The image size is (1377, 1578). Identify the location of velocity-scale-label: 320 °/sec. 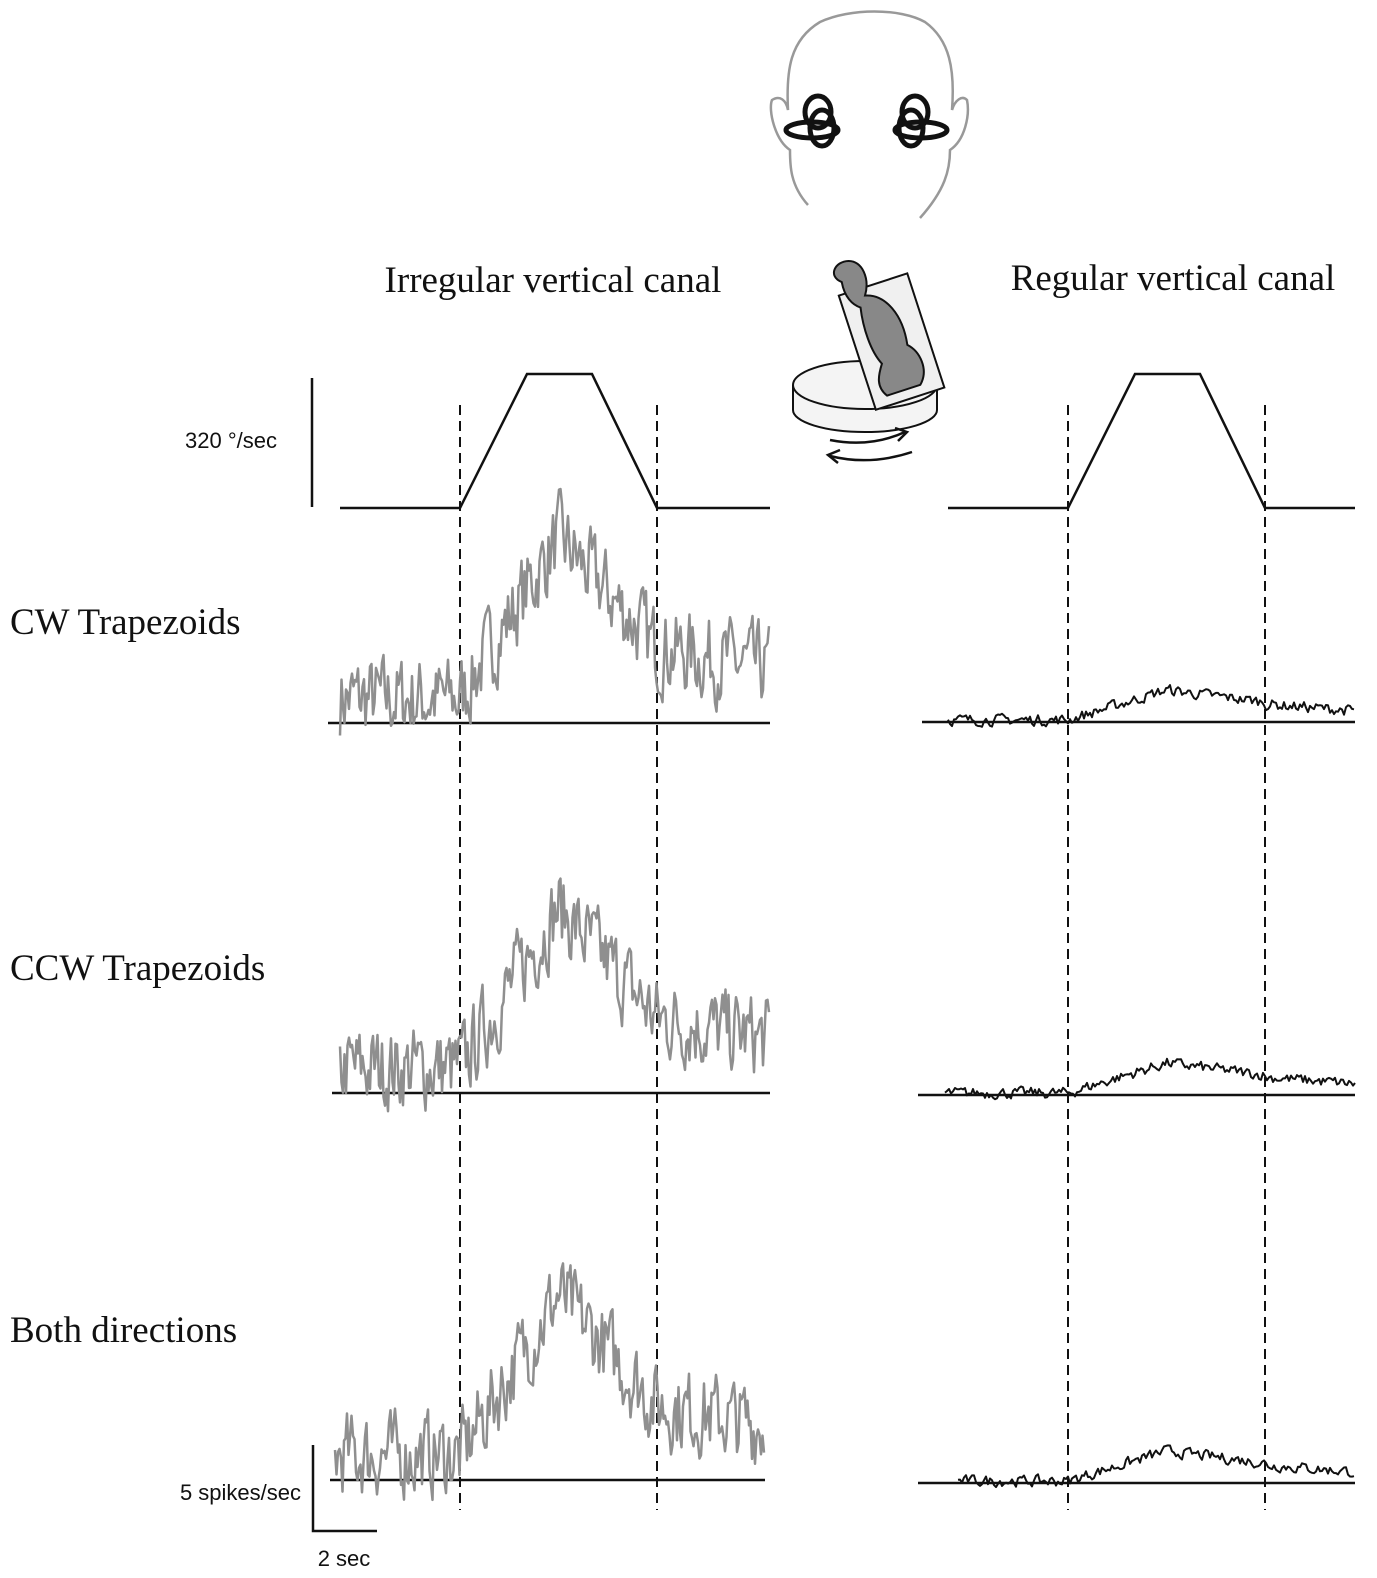
(231, 440).